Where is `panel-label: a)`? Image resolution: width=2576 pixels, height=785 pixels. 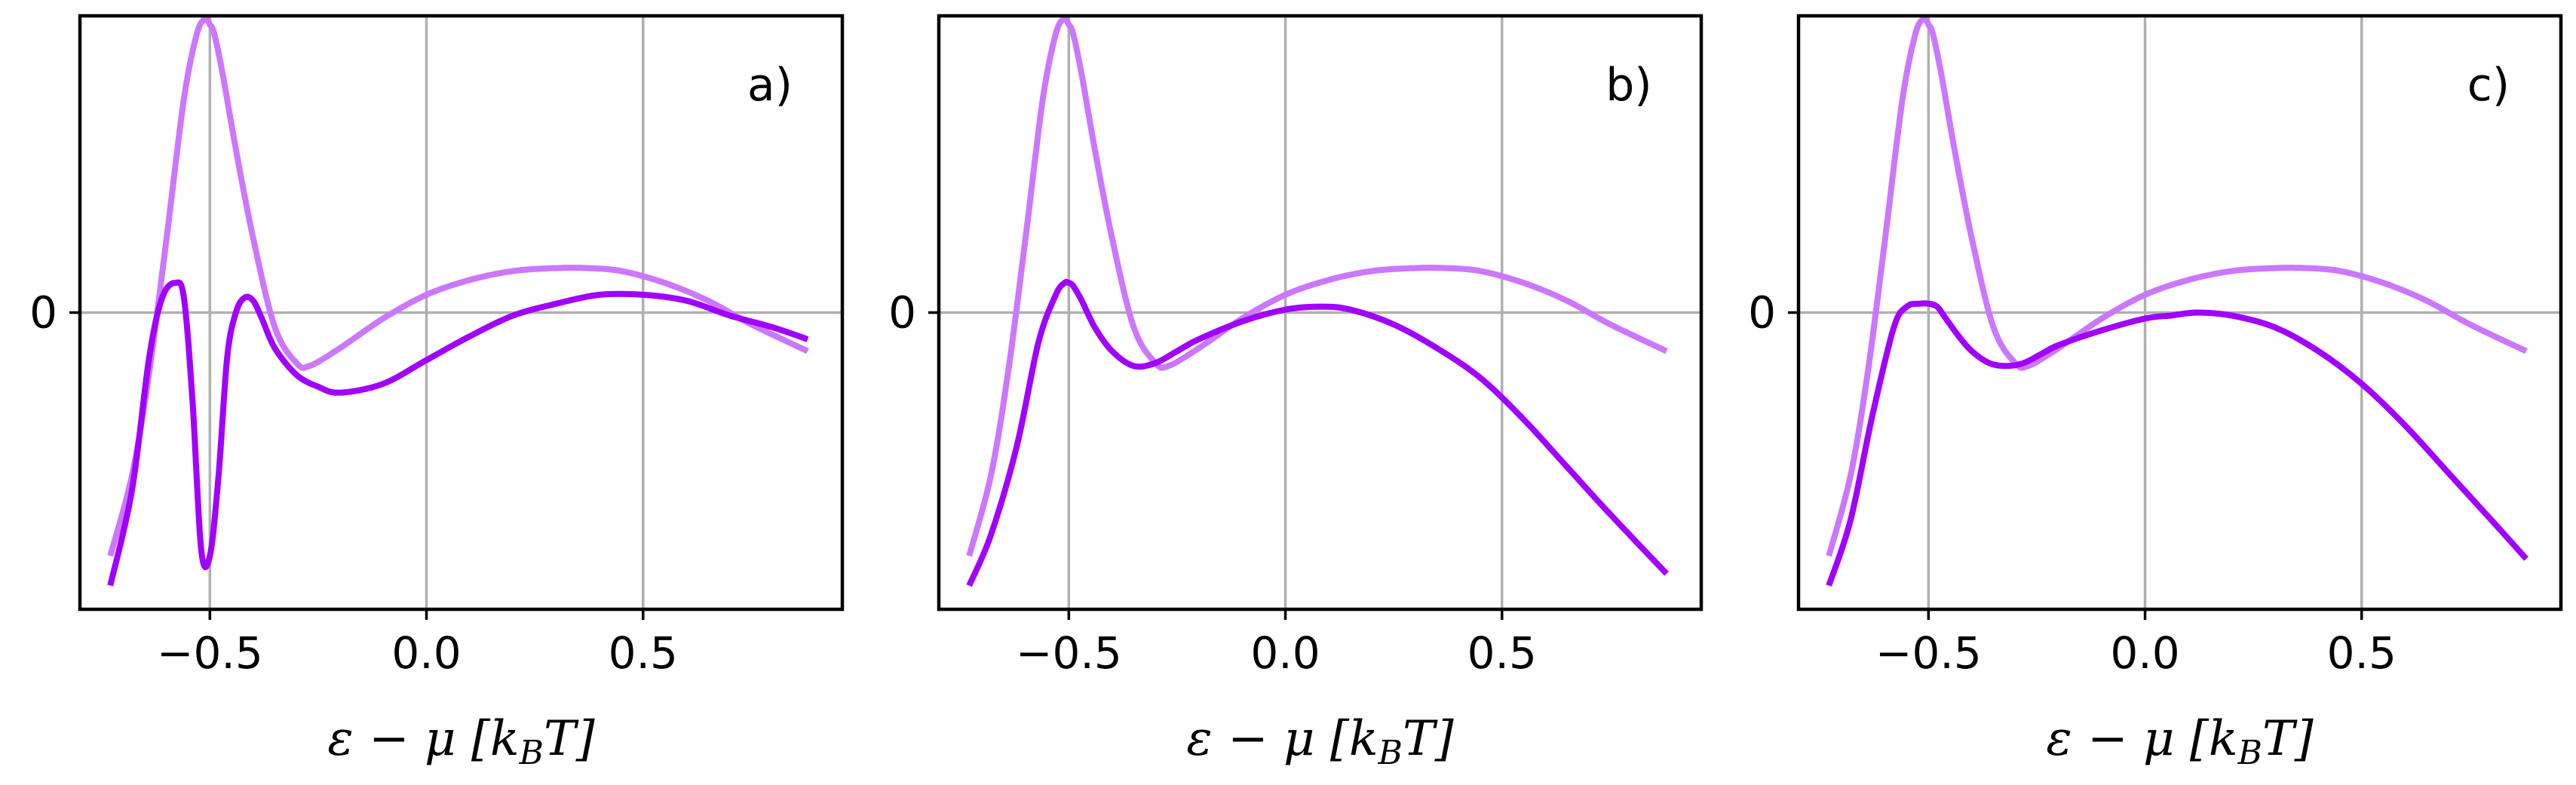
panel-label: a) is located at coordinates (770, 85).